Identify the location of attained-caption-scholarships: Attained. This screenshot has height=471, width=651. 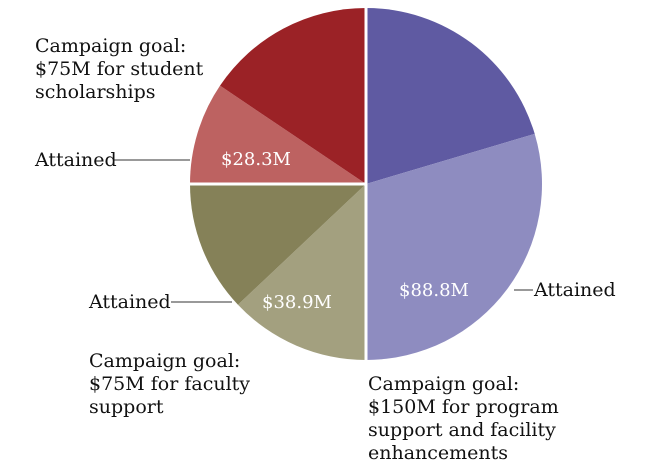
(75, 160).